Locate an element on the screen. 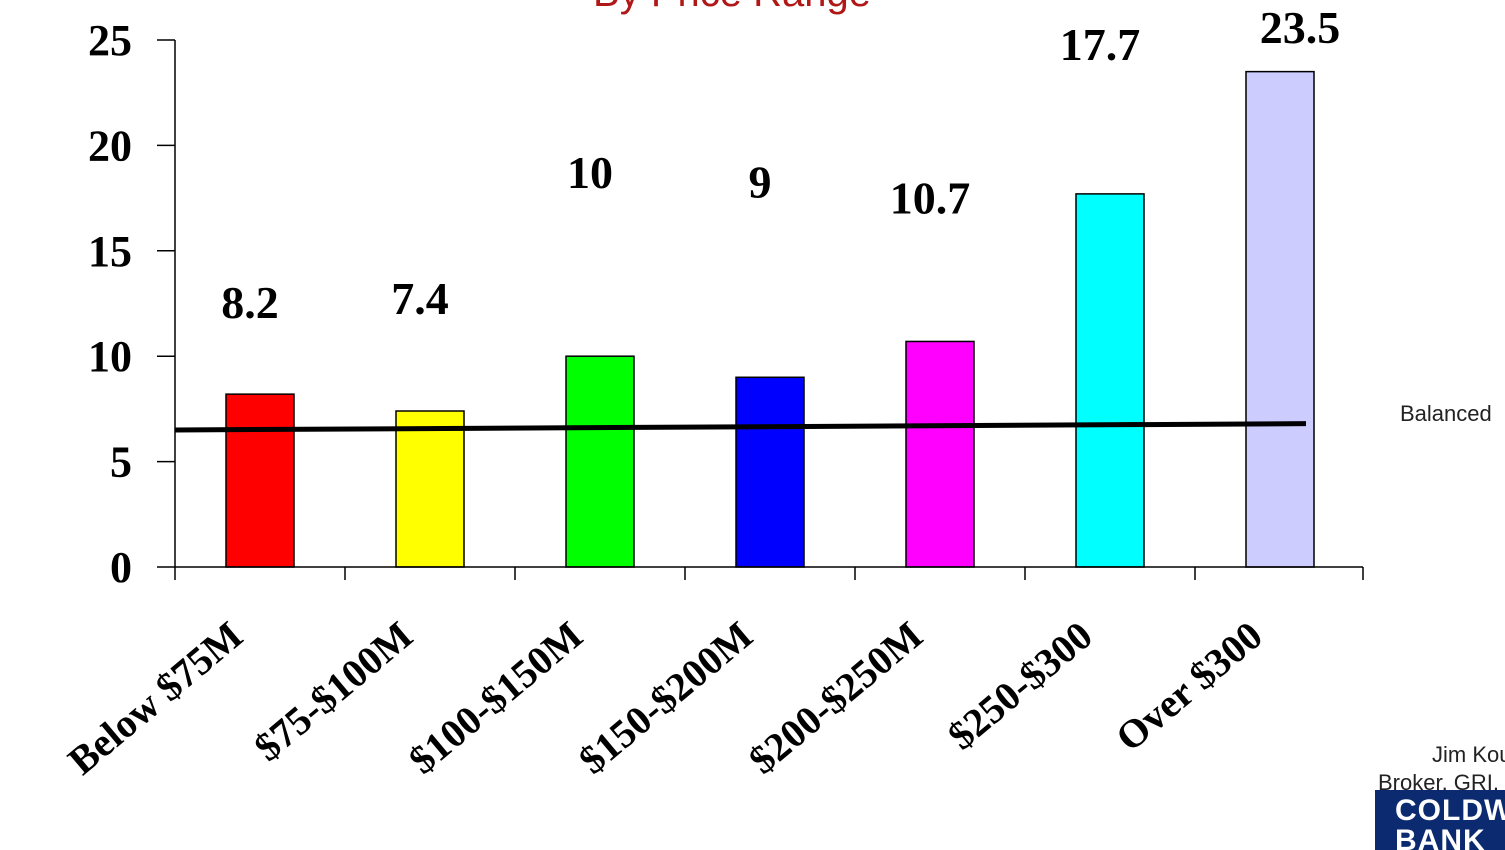 This screenshot has width=1505, height=850. chart-title: By Price Range is located at coordinates (732, 7).